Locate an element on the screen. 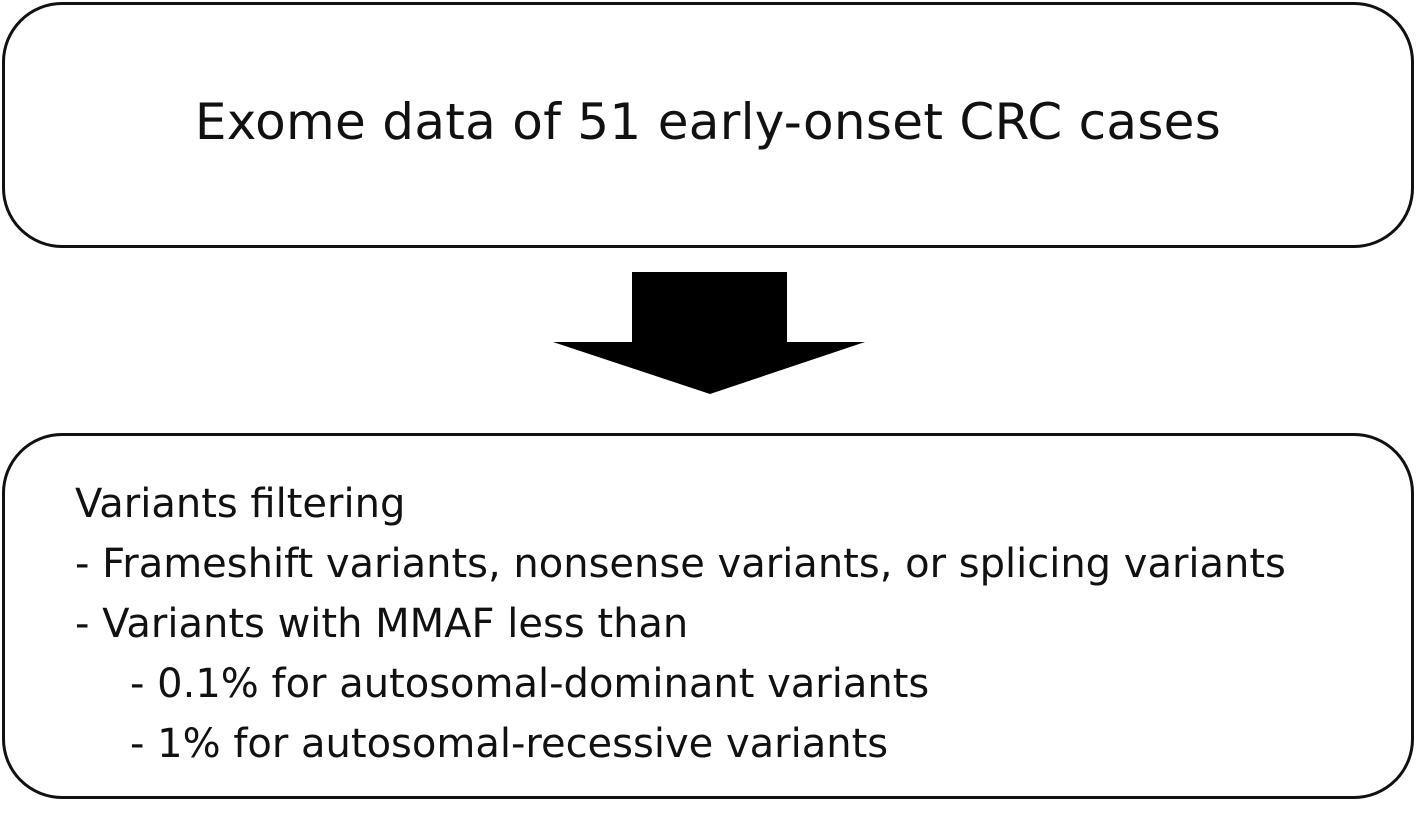  sub-criterion-dominant: - 0.1% for autosomal-dominant variants is located at coordinates (530, 684).